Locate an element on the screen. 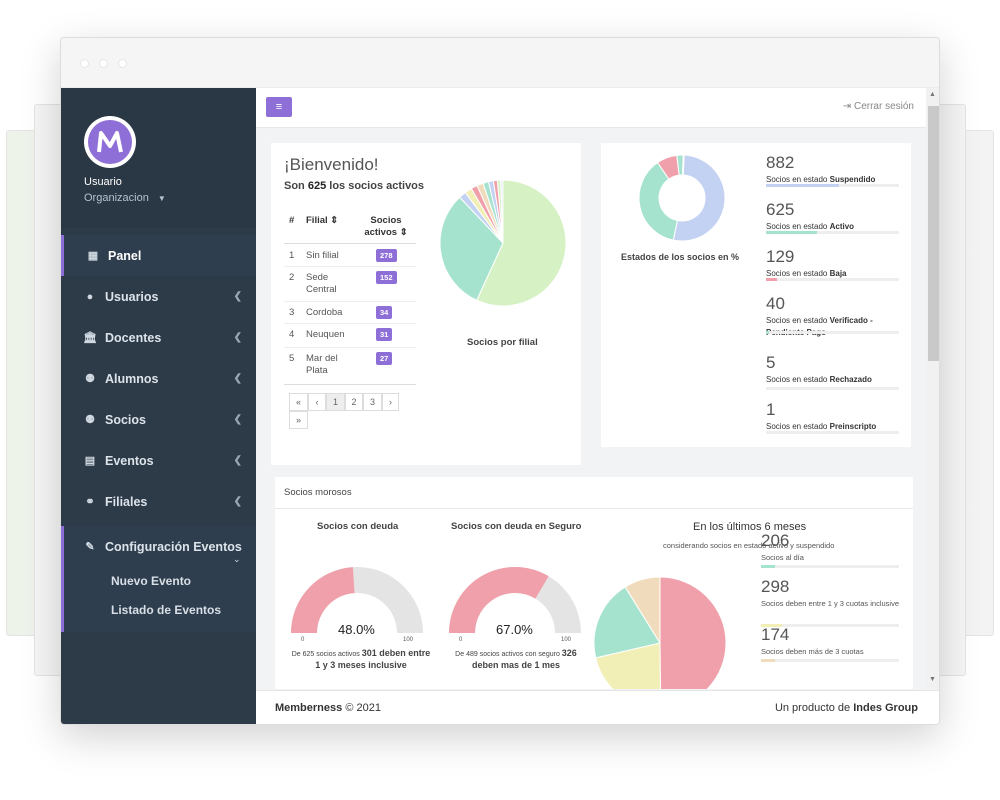 This screenshot has width=1000, height=800. footer-company: Indes Group is located at coordinates (885, 708).